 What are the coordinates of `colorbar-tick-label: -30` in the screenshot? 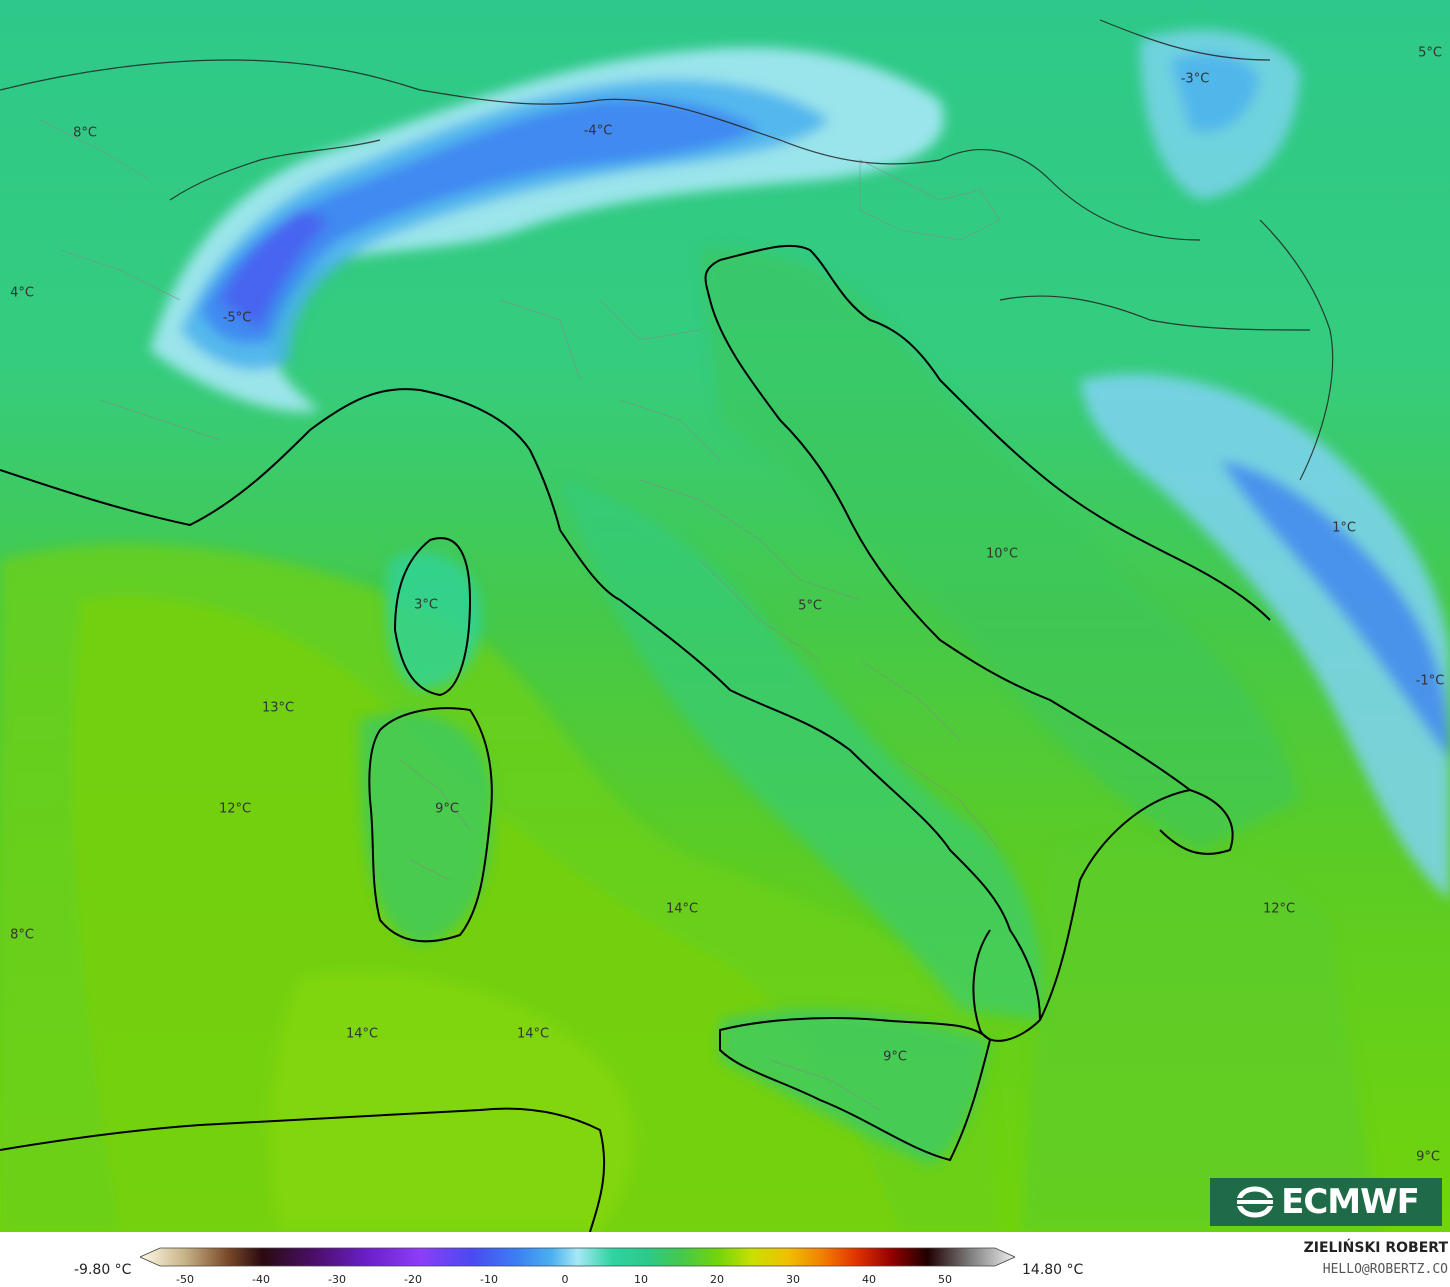 It's located at (337, 1279).